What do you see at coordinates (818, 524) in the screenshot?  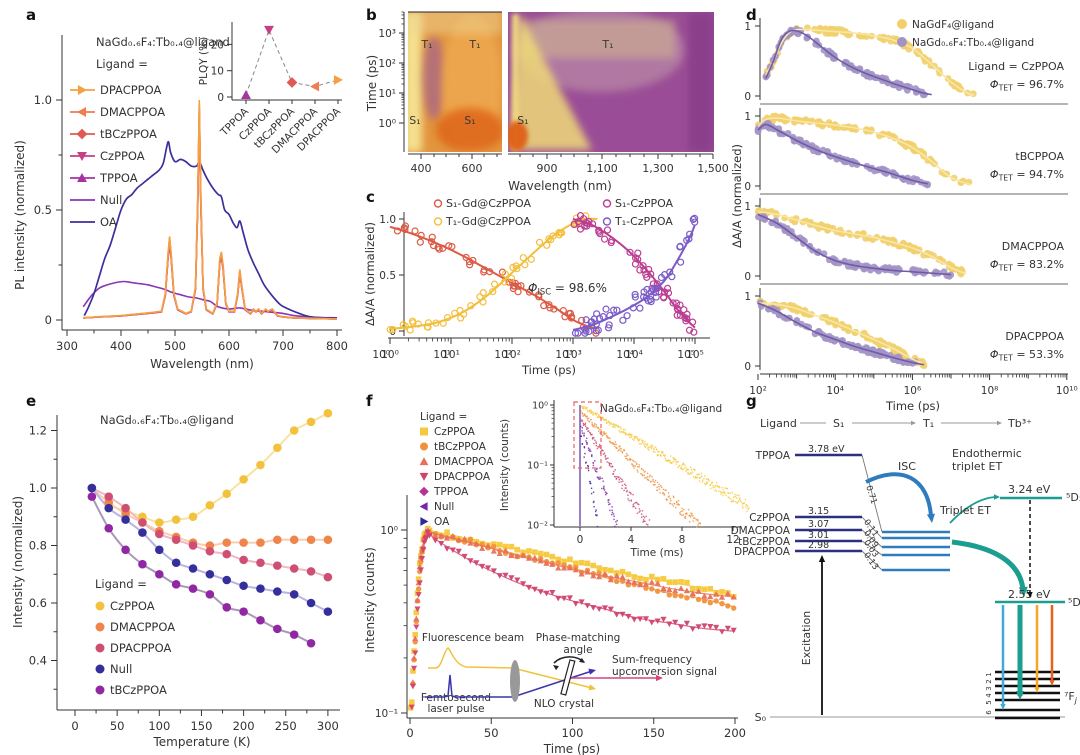 I see `svg-text: 3.07` at bounding box center [818, 524].